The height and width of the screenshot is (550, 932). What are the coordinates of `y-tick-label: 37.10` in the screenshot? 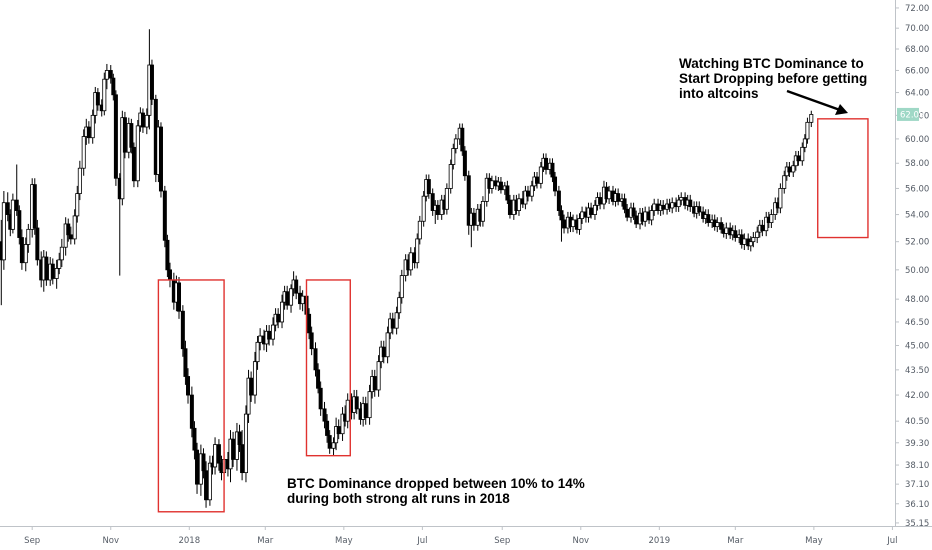 It's located at (917, 485).